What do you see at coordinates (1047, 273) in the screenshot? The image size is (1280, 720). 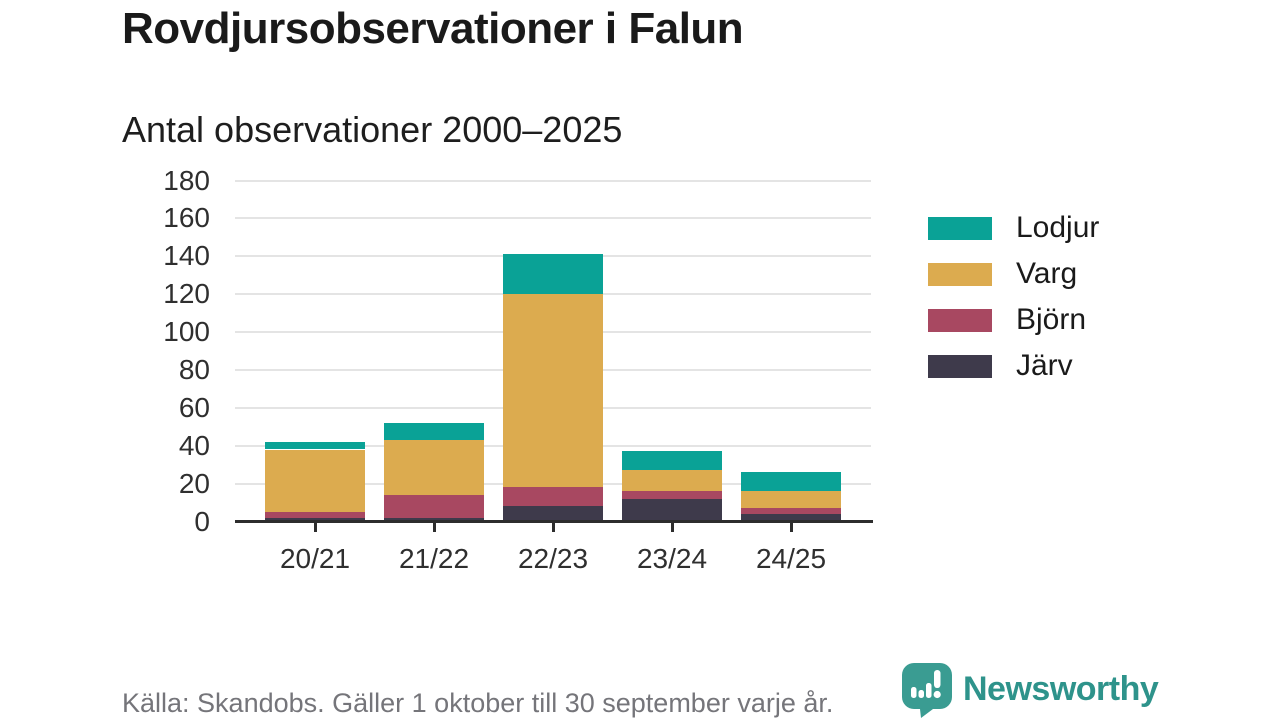 I see `legend-label: Varg` at bounding box center [1047, 273].